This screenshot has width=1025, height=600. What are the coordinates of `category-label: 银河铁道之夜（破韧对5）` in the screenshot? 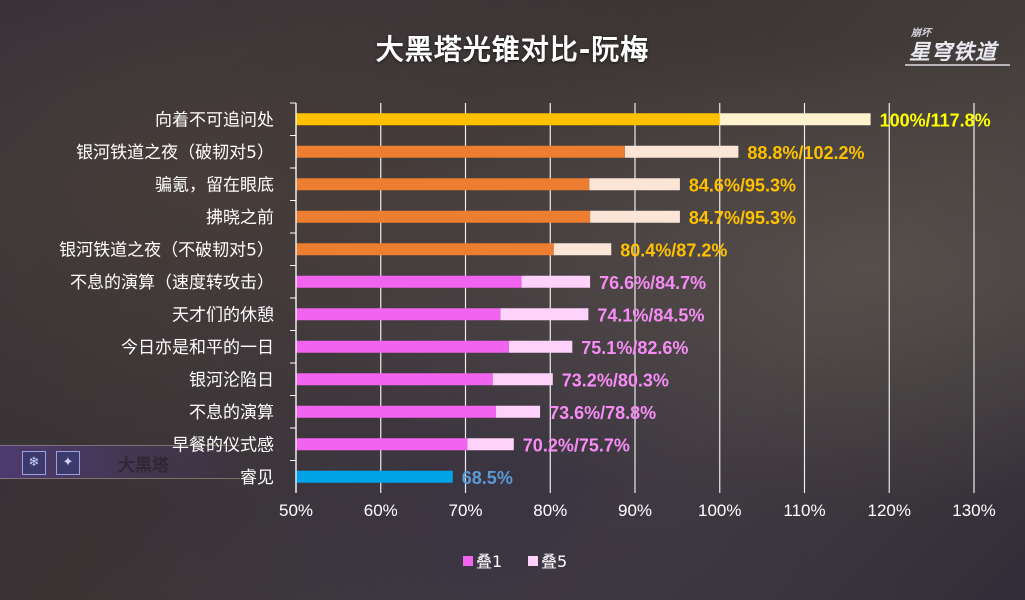 It's located at (175, 153).